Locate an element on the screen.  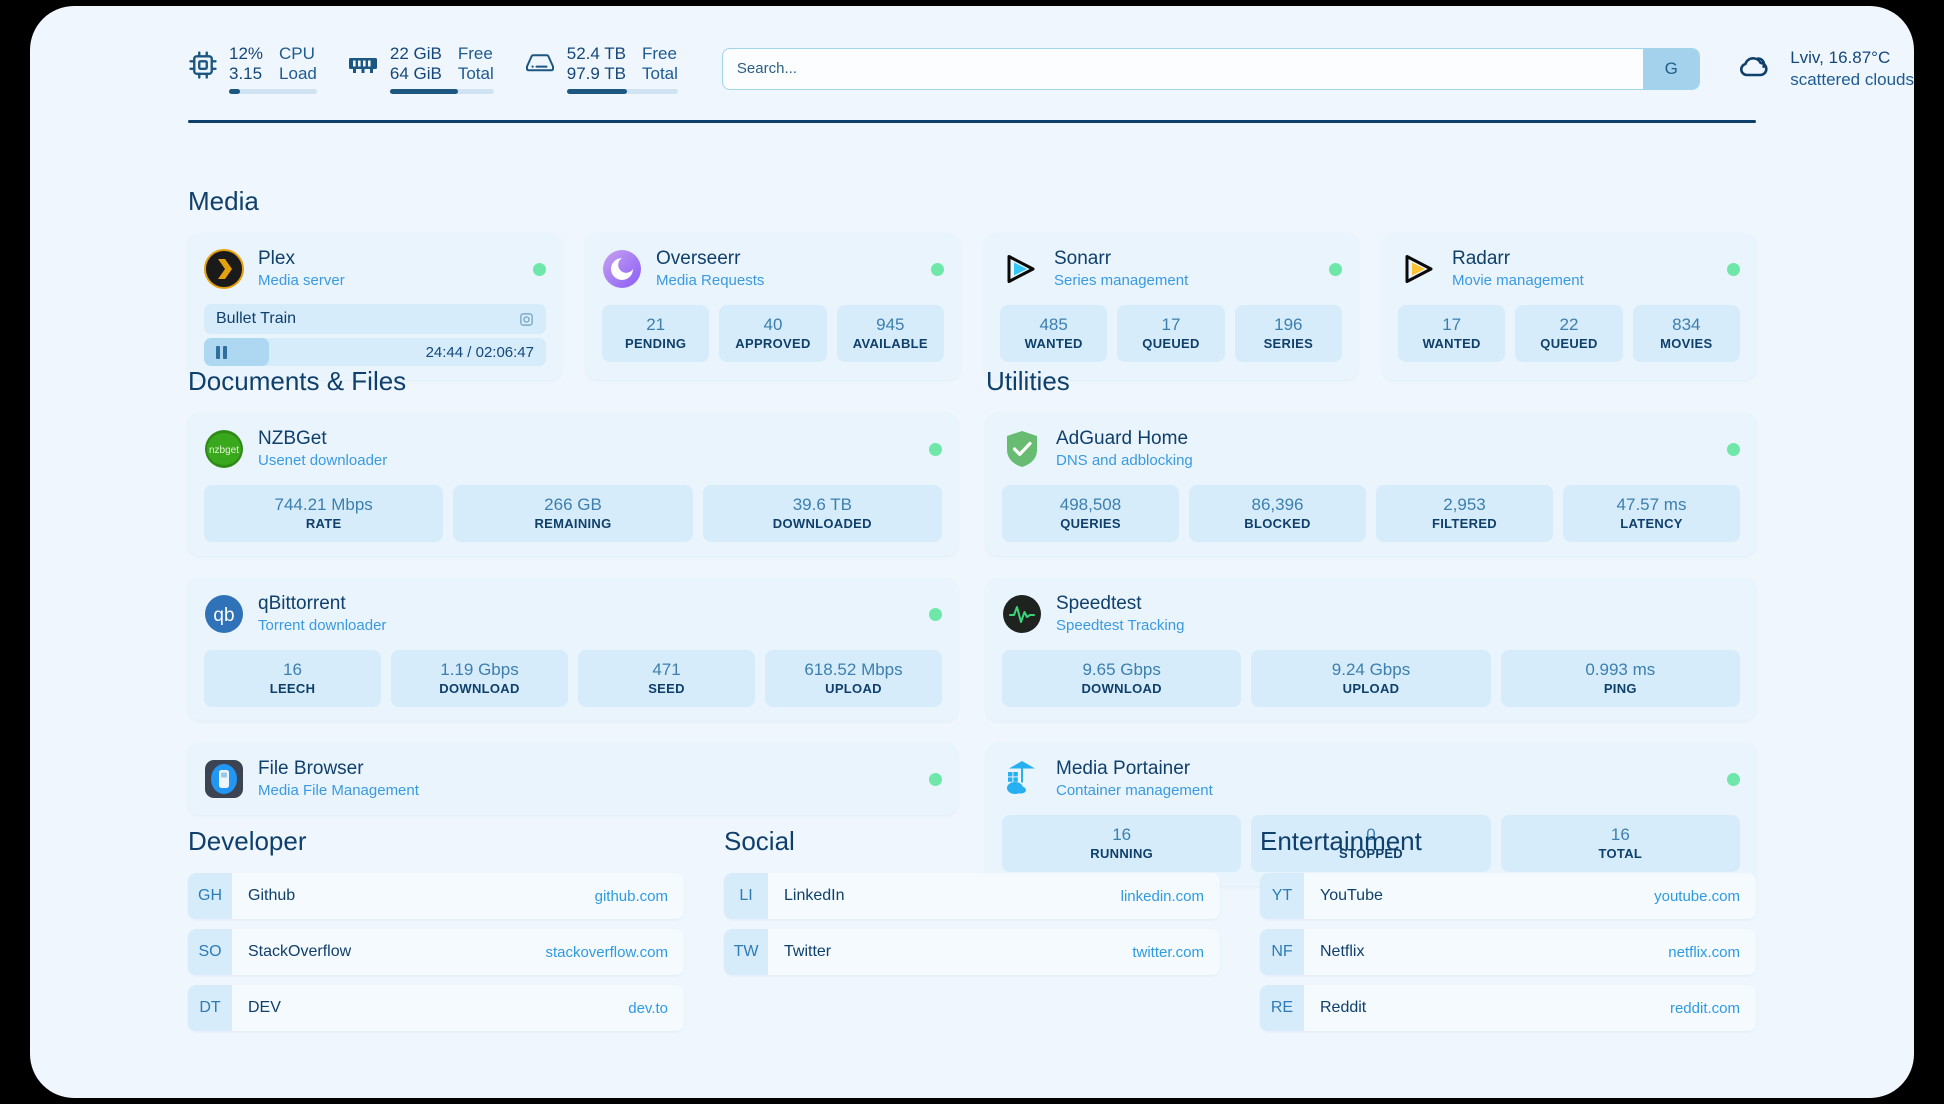
sonarr-logo is located at coordinates (1020, 269).